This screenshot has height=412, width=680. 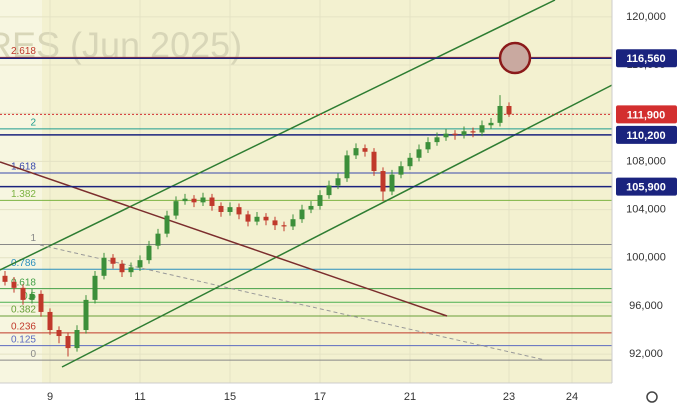 What do you see at coordinates (50, 397) in the screenshot?
I see `x-tick-label: 9` at bounding box center [50, 397].